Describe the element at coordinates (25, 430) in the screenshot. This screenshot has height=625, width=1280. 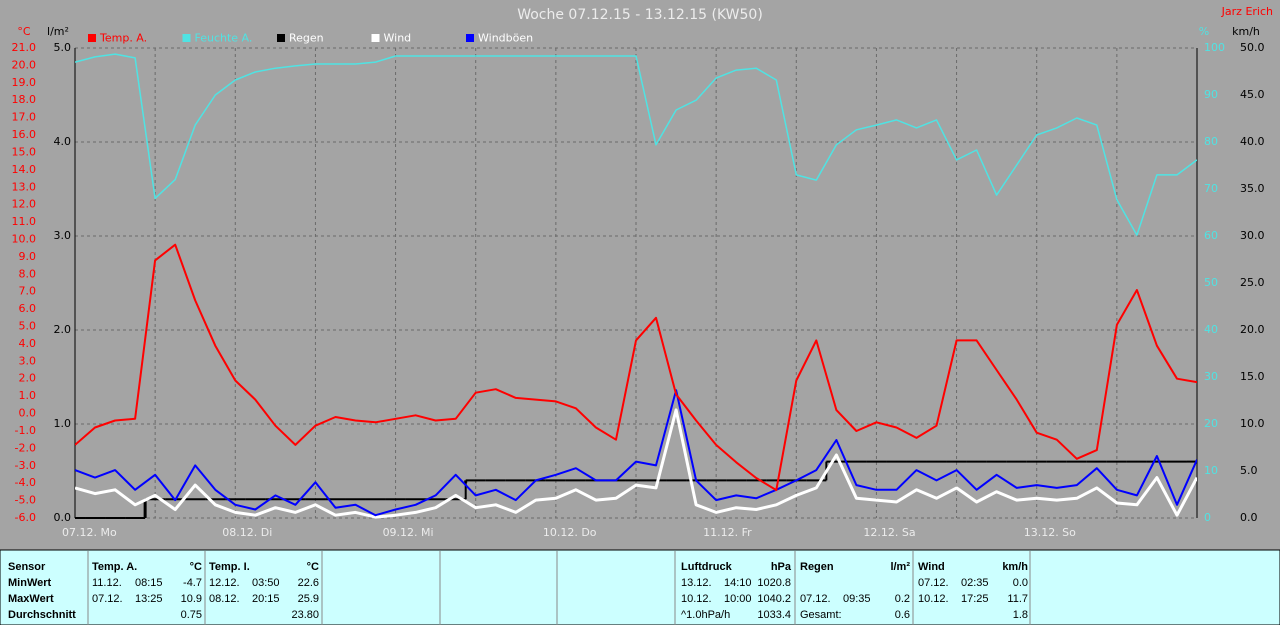
I see `y-tick-label: -1.0` at that location.